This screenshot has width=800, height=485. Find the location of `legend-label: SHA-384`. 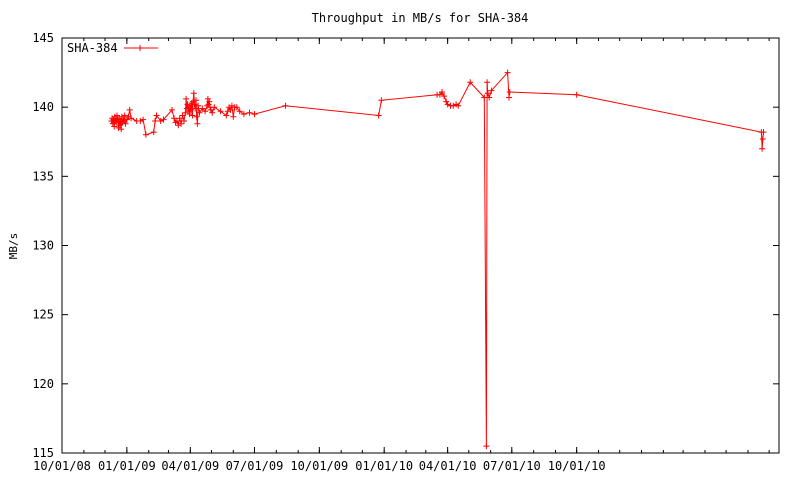

legend-label: SHA-384 is located at coordinates (92, 48).